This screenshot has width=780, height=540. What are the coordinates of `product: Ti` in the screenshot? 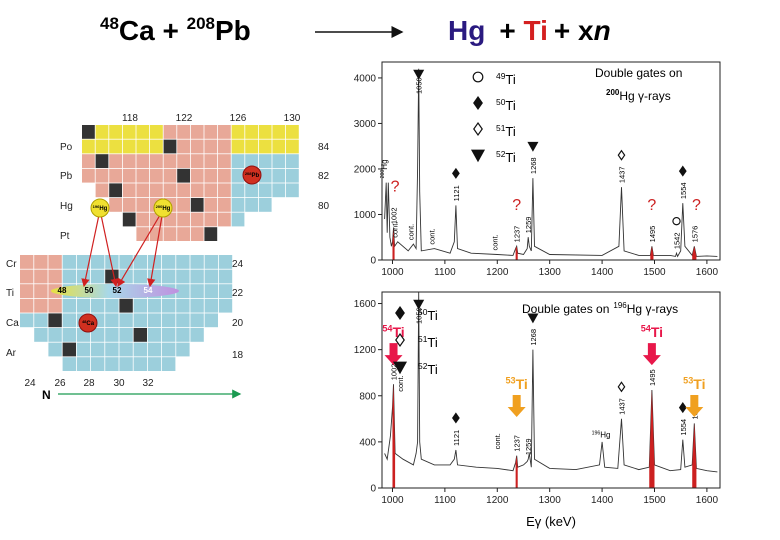 It's located at (535, 30).